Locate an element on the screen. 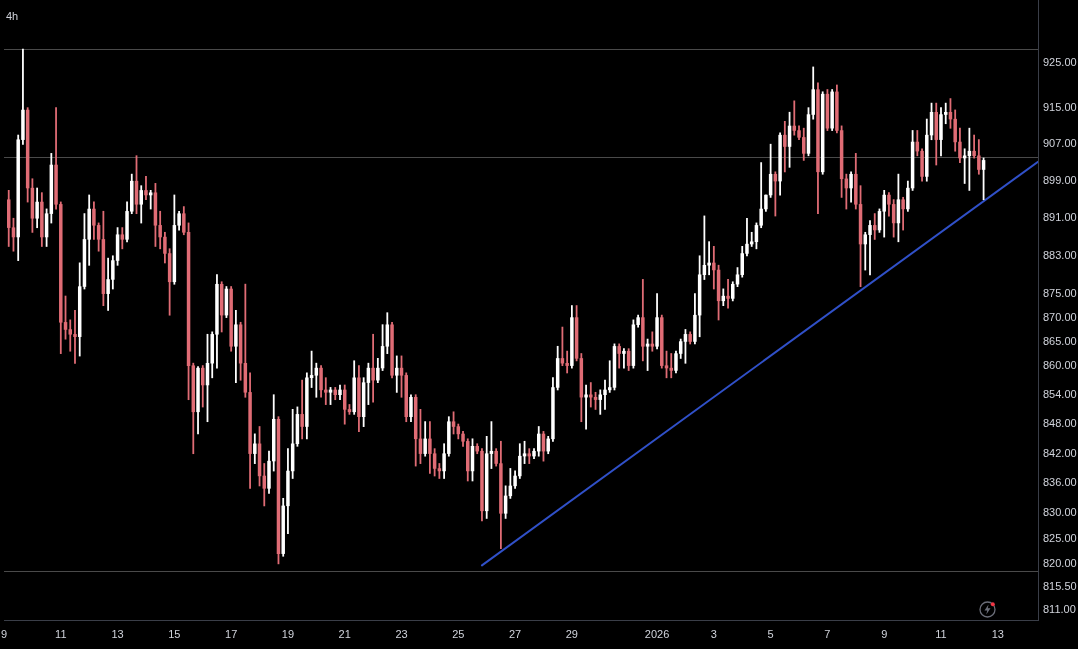  x-tick-label: 21 is located at coordinates (344, 633).